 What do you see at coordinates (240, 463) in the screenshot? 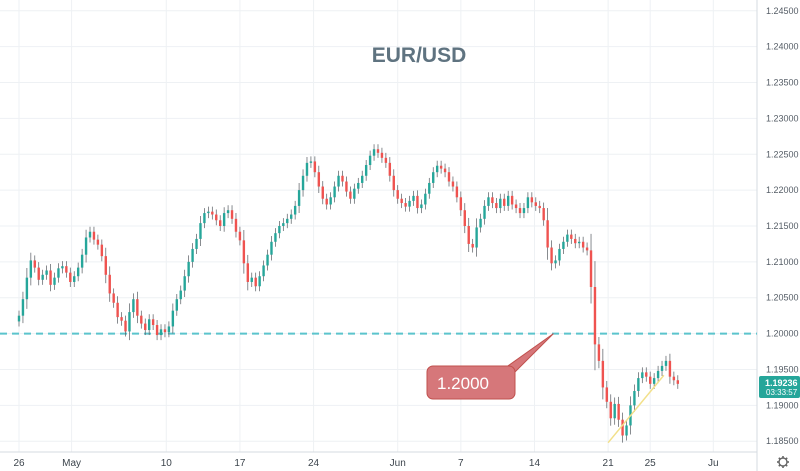
I see `time-tick-label: 17` at bounding box center [240, 463].